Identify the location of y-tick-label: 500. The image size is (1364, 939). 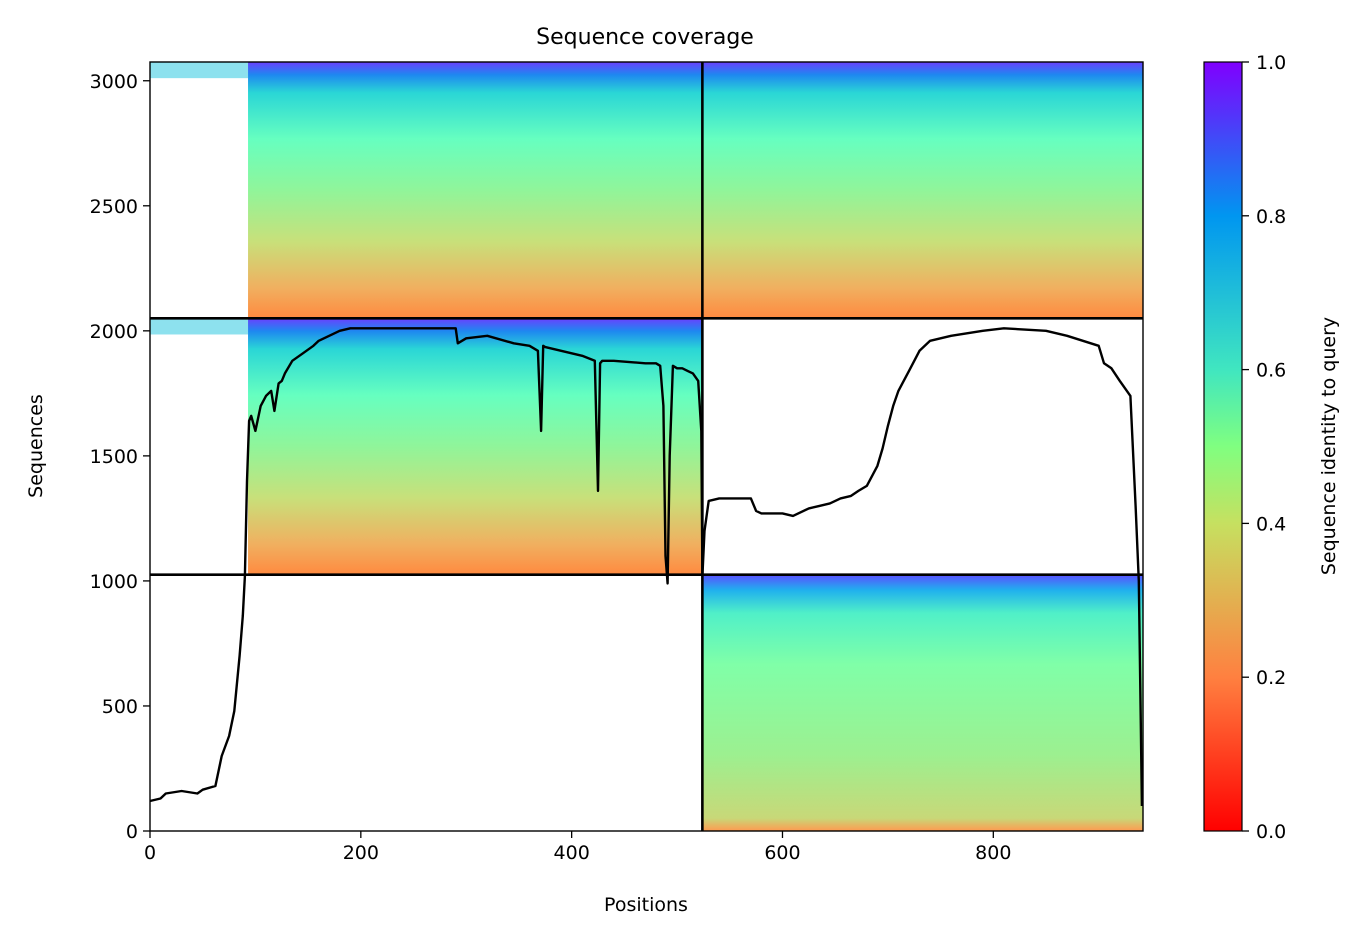
(120, 707).